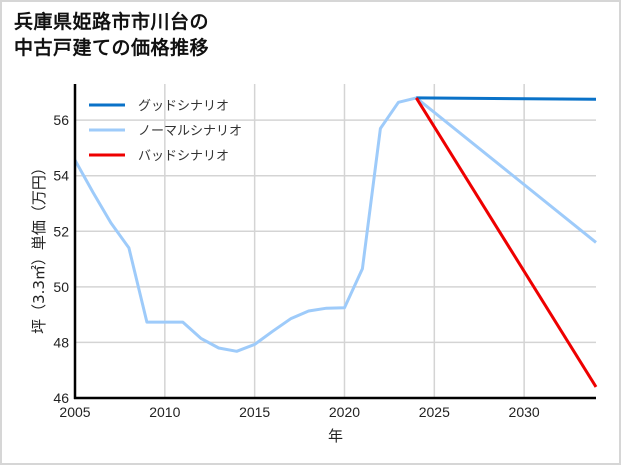  Describe the element at coordinates (74, 412) in the screenshot. I see `x-tick-label: 2005` at that location.